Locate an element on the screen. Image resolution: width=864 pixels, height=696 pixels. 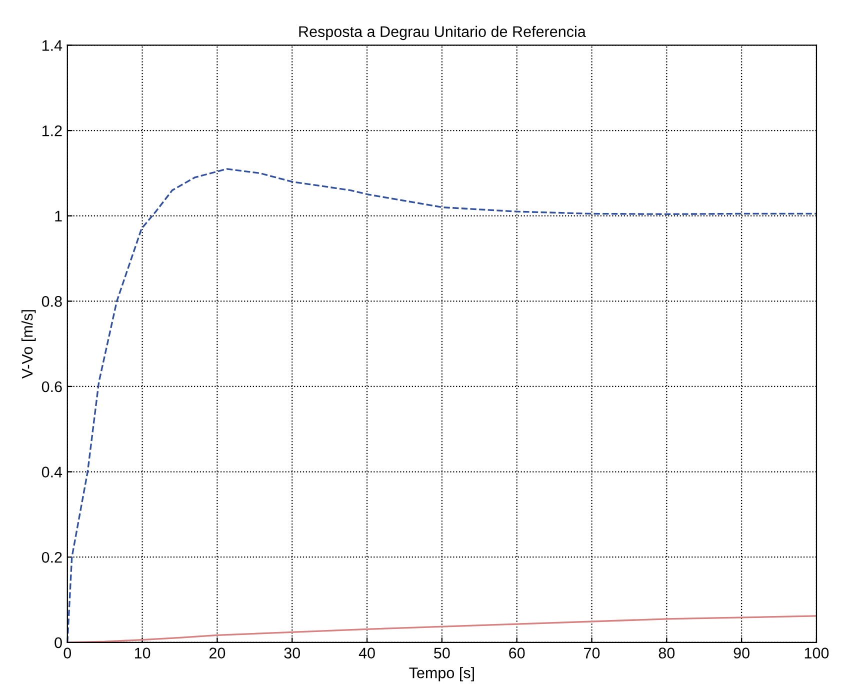
y-tick-label: 0.4 is located at coordinates (52, 472).